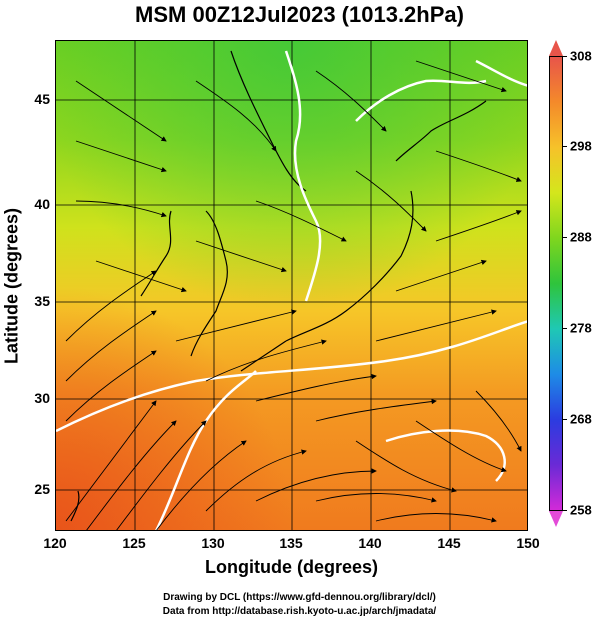 The image size is (599, 625). I want to click on colorbar-tick-label: 258, so click(581, 510).